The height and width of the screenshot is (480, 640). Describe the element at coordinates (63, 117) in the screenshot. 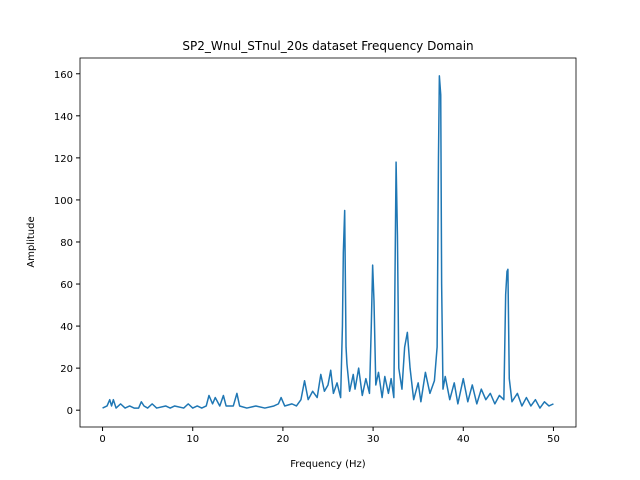

I see `y-tick-label: 140` at that location.